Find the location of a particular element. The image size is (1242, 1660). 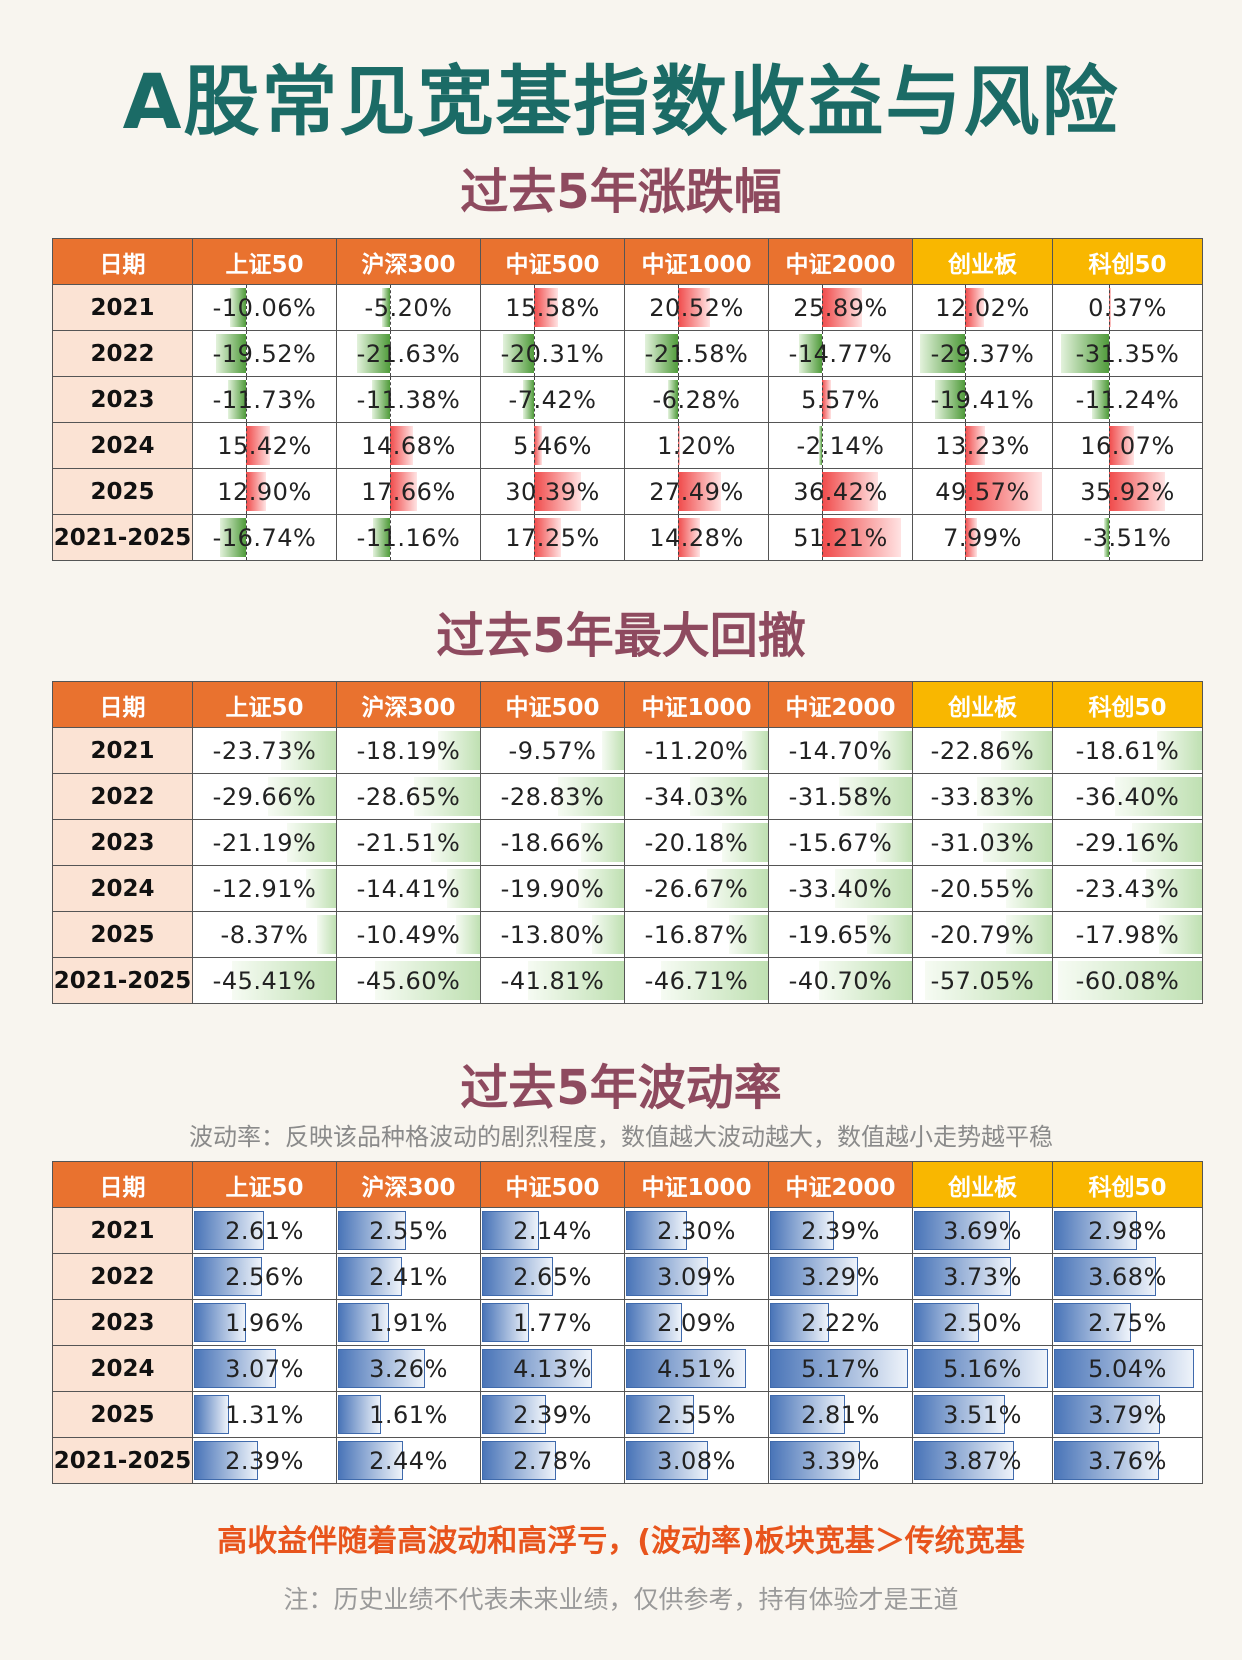

value-label: -22.86% is located at coordinates (982, 750).